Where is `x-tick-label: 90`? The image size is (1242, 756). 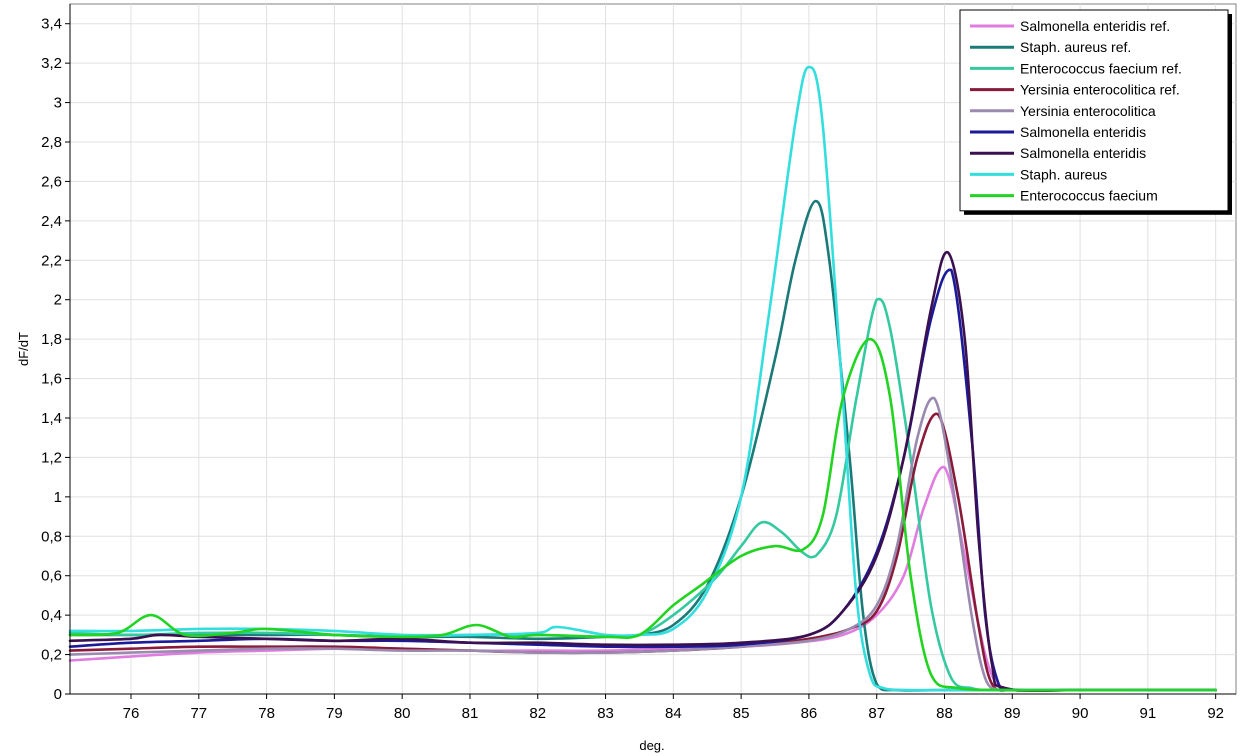
x-tick-label: 90 is located at coordinates (1080, 713).